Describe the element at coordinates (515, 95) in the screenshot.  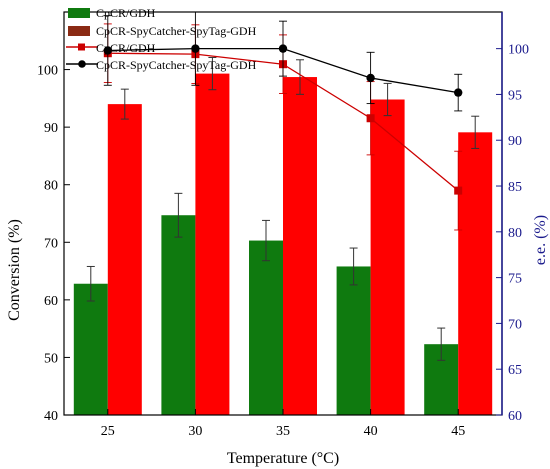
I see `right-tick-label-95: 95` at that location.